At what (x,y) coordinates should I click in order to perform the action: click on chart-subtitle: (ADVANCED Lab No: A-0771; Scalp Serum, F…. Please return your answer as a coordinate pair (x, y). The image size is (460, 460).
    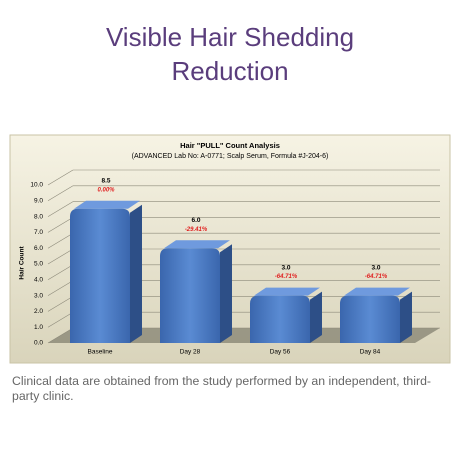
    Looking at the image, I should click on (230, 156).